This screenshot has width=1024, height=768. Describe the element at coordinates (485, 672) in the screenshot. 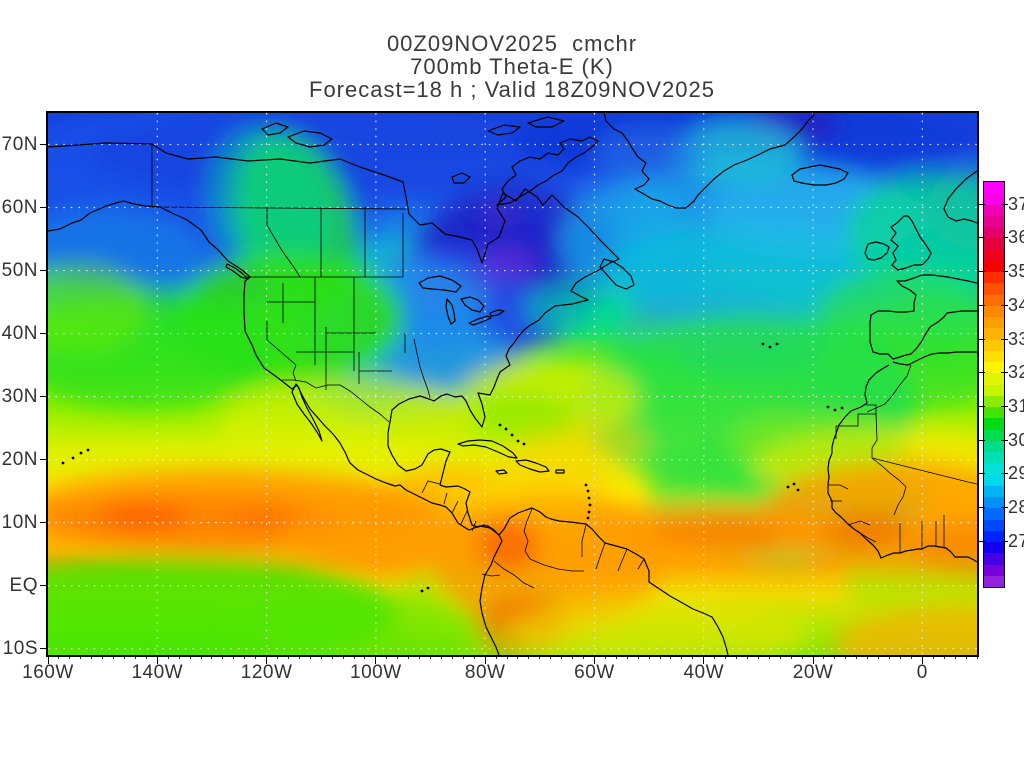

I see `lon-tick-label: 80W` at that location.